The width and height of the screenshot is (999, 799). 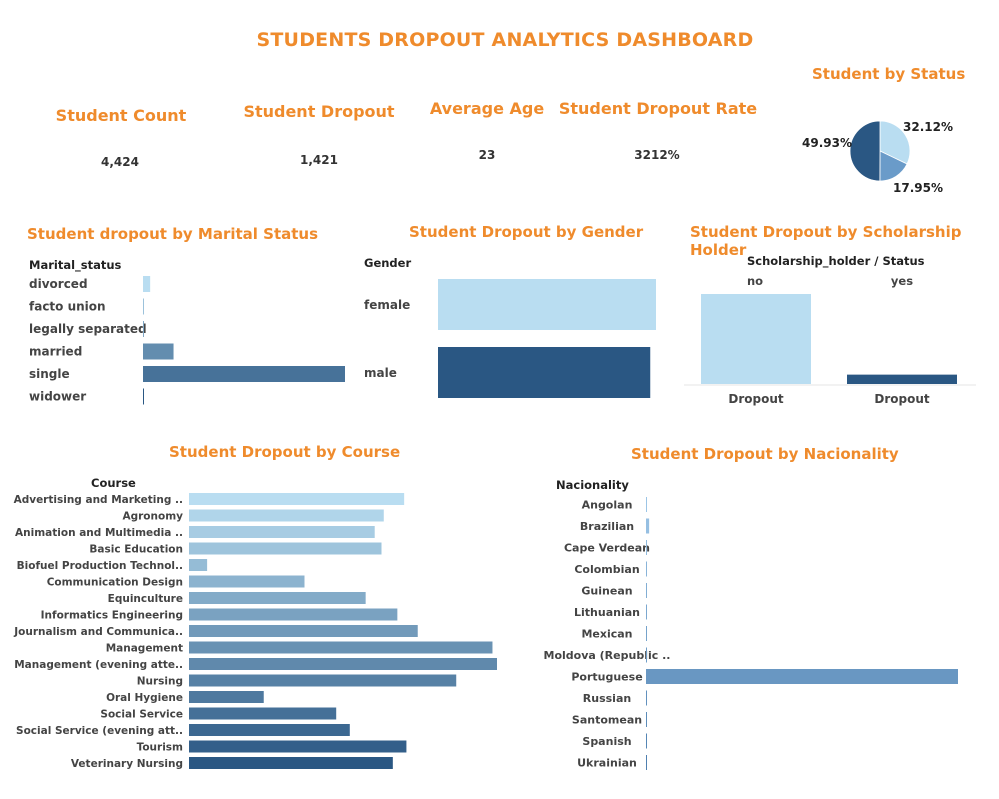 What do you see at coordinates (510, 338) in the screenshot?
I see `gender-bar-chart: female male` at bounding box center [510, 338].